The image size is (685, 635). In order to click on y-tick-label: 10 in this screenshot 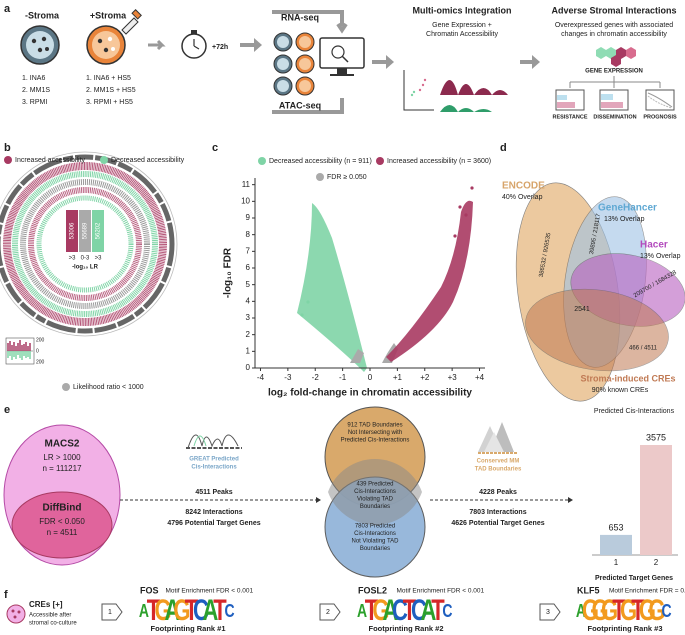, I will do `click(245, 200)`.